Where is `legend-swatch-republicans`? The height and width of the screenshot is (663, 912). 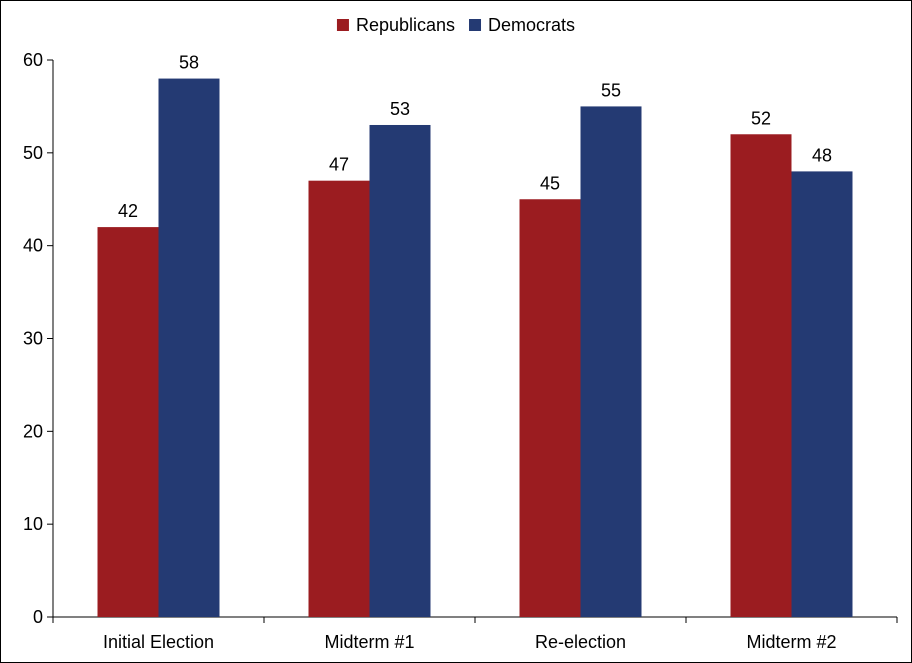 legend-swatch-republicans is located at coordinates (342, 25).